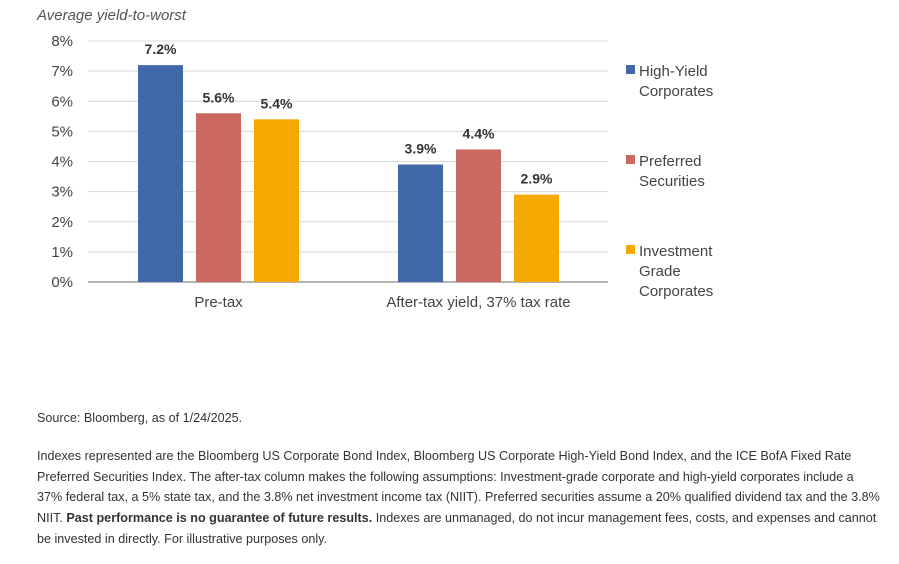 Image resolution: width=899 pixels, height=564 pixels. I want to click on data-label: 3.9%, so click(421, 149).